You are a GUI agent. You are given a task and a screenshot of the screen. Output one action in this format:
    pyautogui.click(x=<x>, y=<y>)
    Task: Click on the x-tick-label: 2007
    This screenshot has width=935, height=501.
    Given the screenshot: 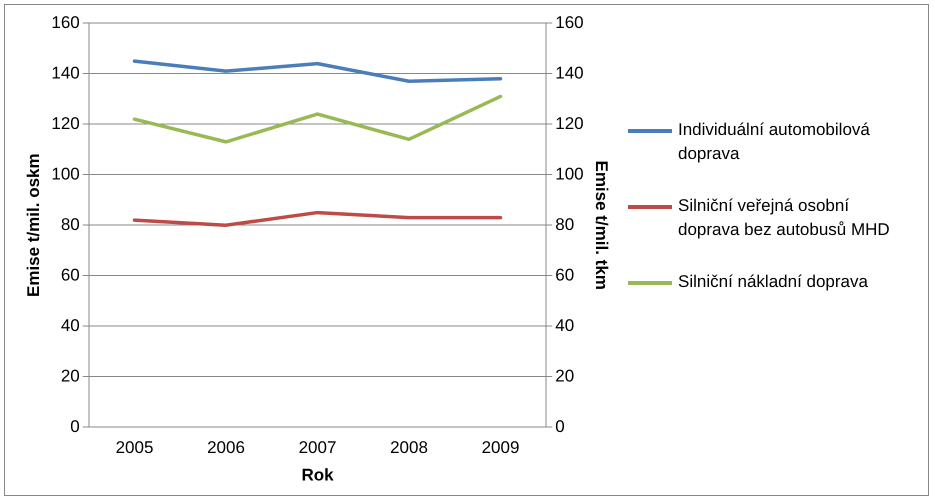 What is the action you would take?
    pyautogui.click(x=317, y=448)
    